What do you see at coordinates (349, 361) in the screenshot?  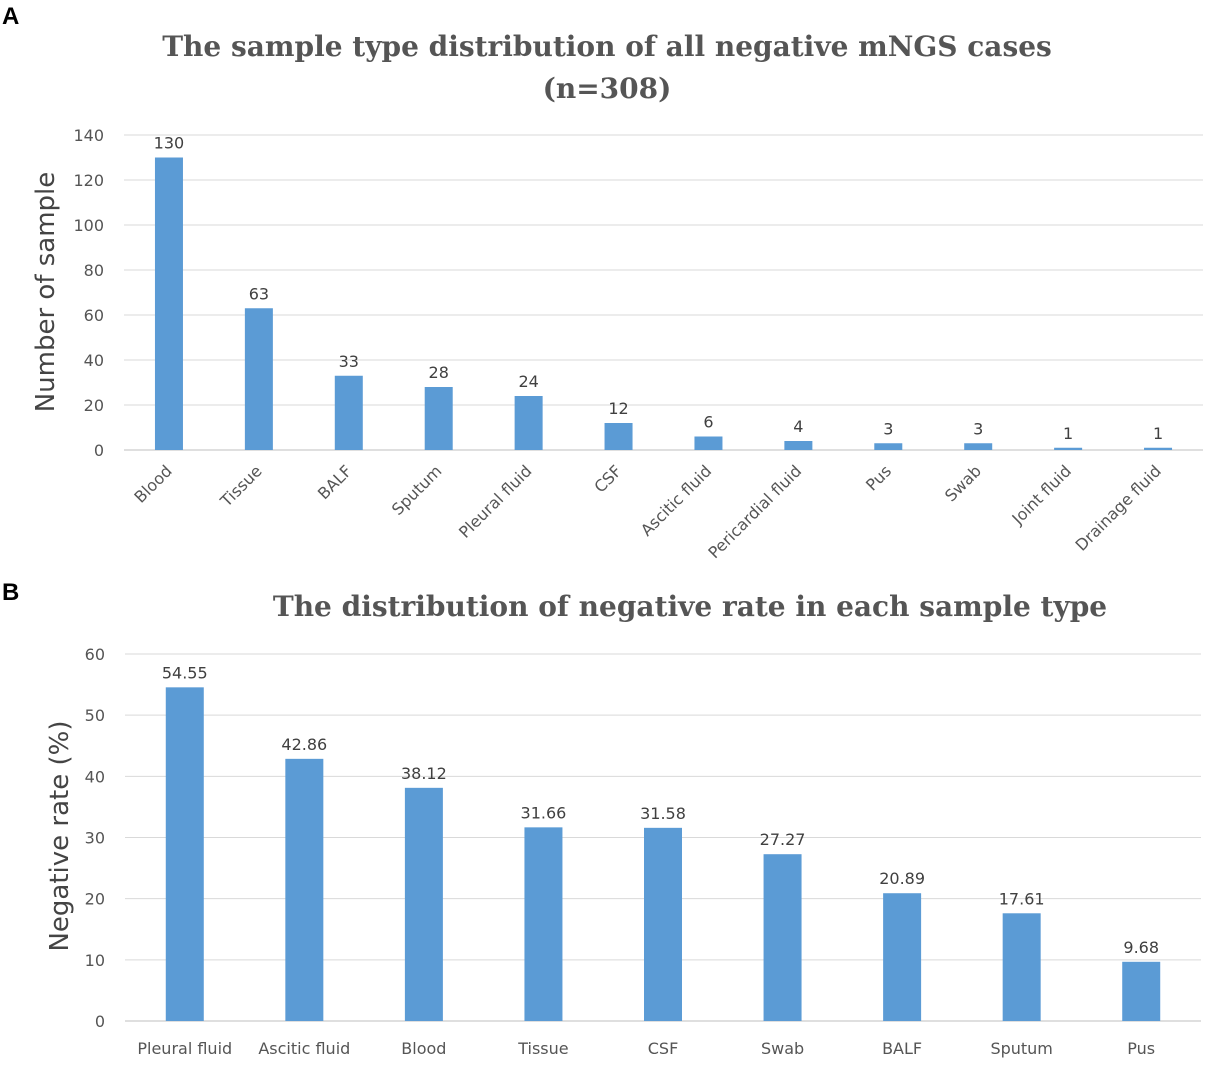 I see `chart-a-data-label: 33` at bounding box center [349, 361].